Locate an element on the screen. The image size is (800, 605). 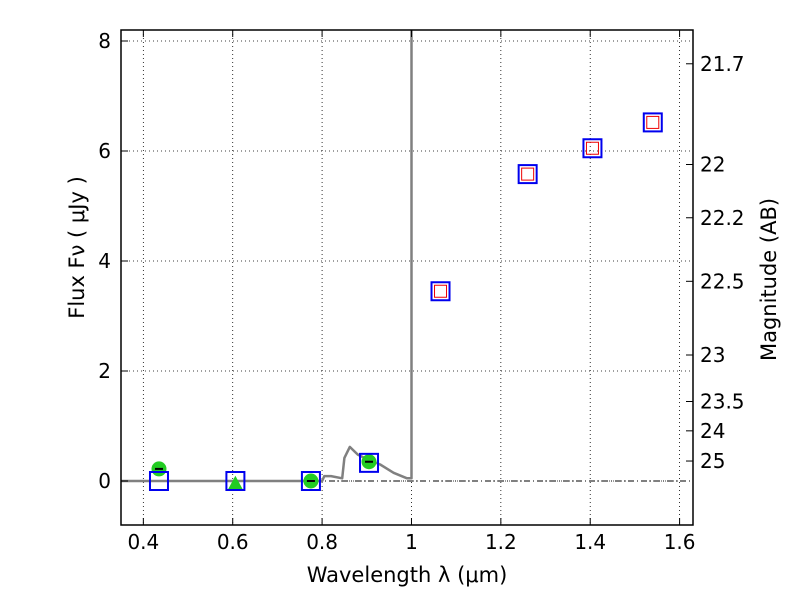
mag-tick-label: 25 is located at coordinates (712, 461).